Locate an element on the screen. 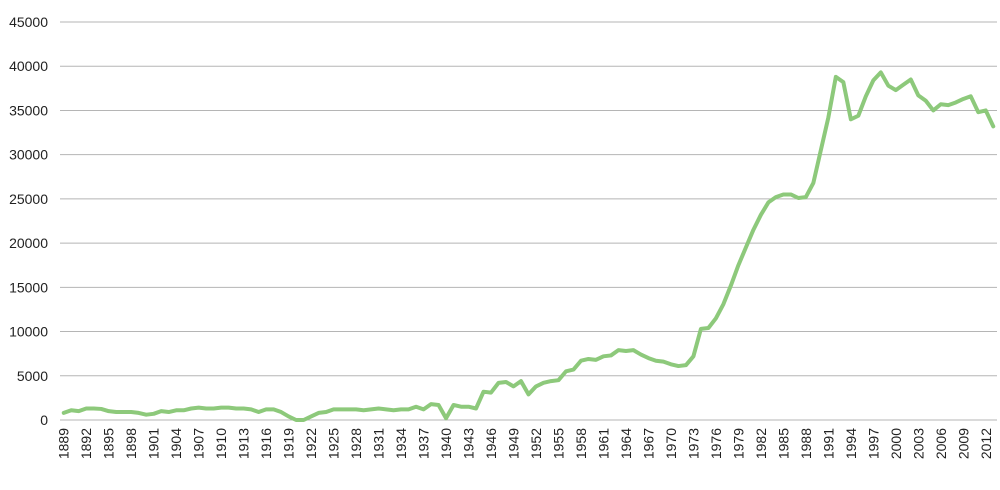  x-tick-label: 1964 is located at coordinates (626, 443).